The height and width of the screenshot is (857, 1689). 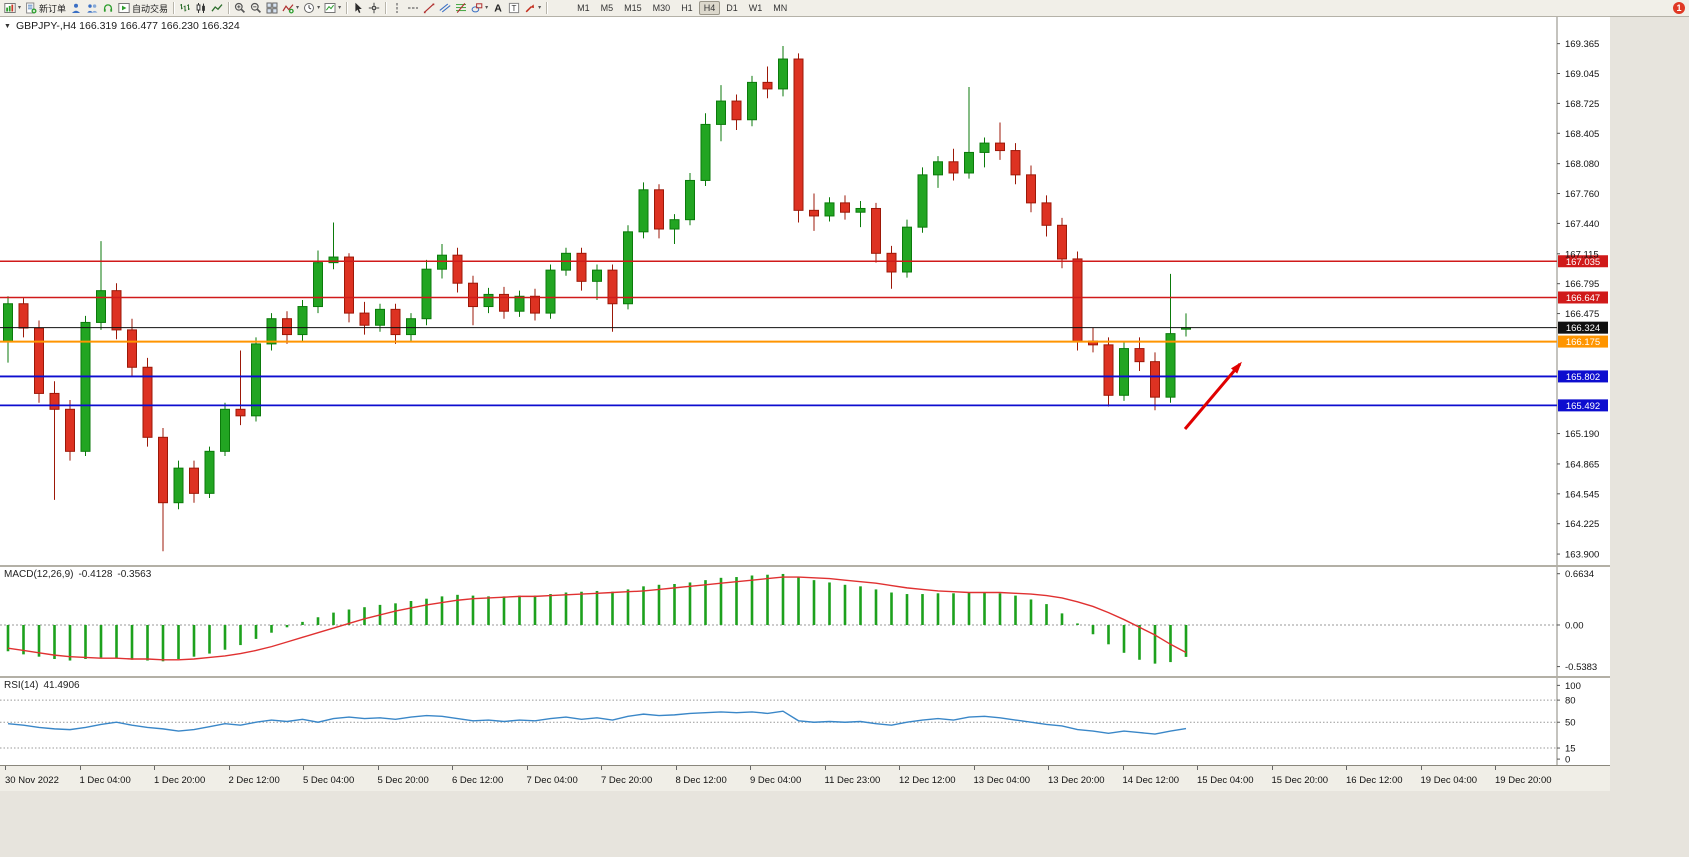 I want to click on timeframe-group: M1 M5 M15 M30 H1 H4 D1 W1 MN, so click(x=682, y=8).